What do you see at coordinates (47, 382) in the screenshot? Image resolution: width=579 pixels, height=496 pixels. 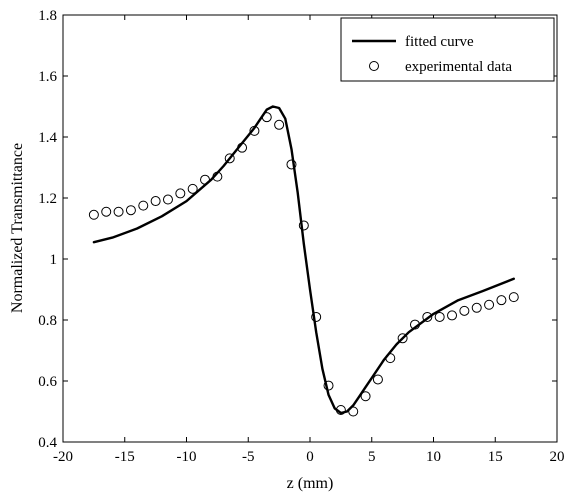 I see `y-tick-label: 0.6` at bounding box center [47, 382].